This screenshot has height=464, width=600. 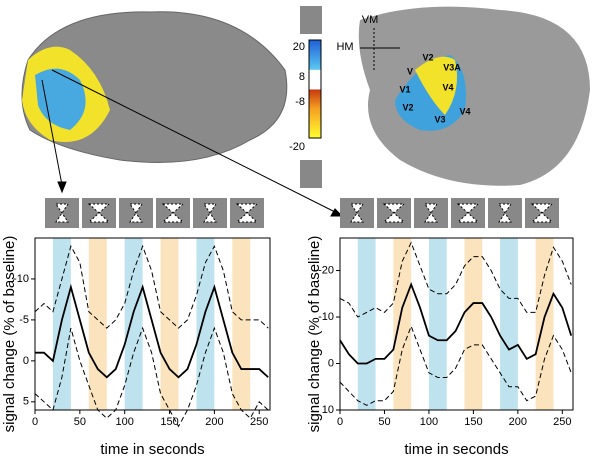 I want to click on colorbar-label: -20, so click(x=297, y=147).